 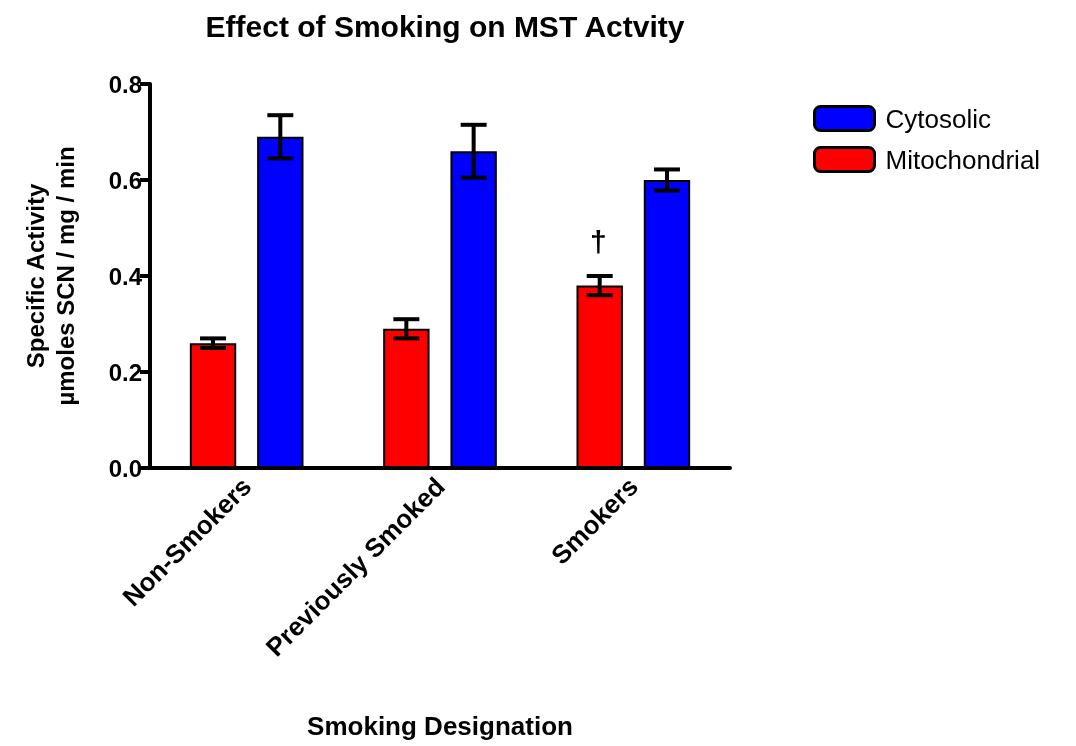 What do you see at coordinates (938, 118) in the screenshot?
I see `legend-label: Cytosolic` at bounding box center [938, 118].